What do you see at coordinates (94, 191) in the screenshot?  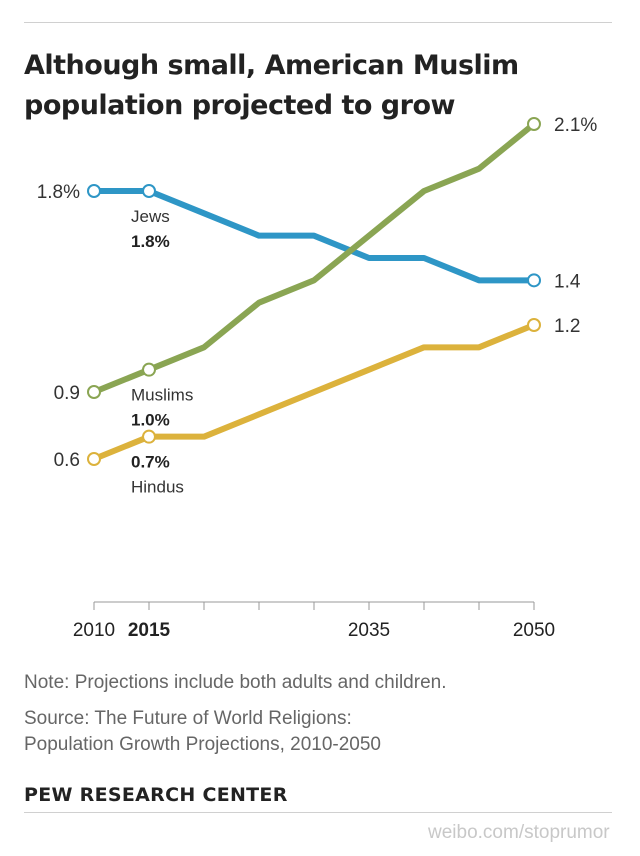 I see `marker-jews-2010` at bounding box center [94, 191].